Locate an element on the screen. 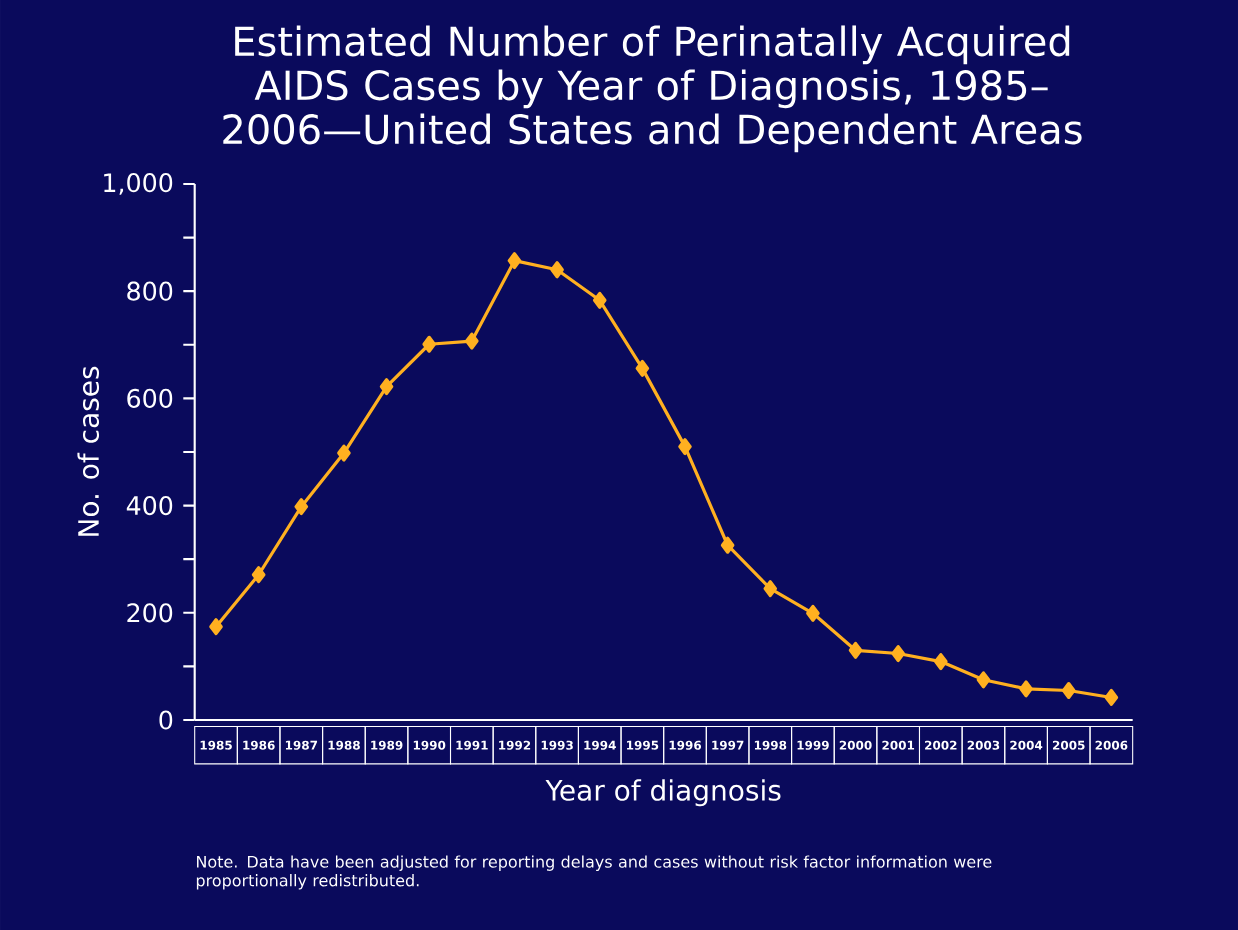 Image resolution: width=1238 pixels, height=930 pixels. text: Note. Data have been adjusted for reporting delays and cases without risk factor information were proportionally redistributed. is located at coordinates (594, 872).